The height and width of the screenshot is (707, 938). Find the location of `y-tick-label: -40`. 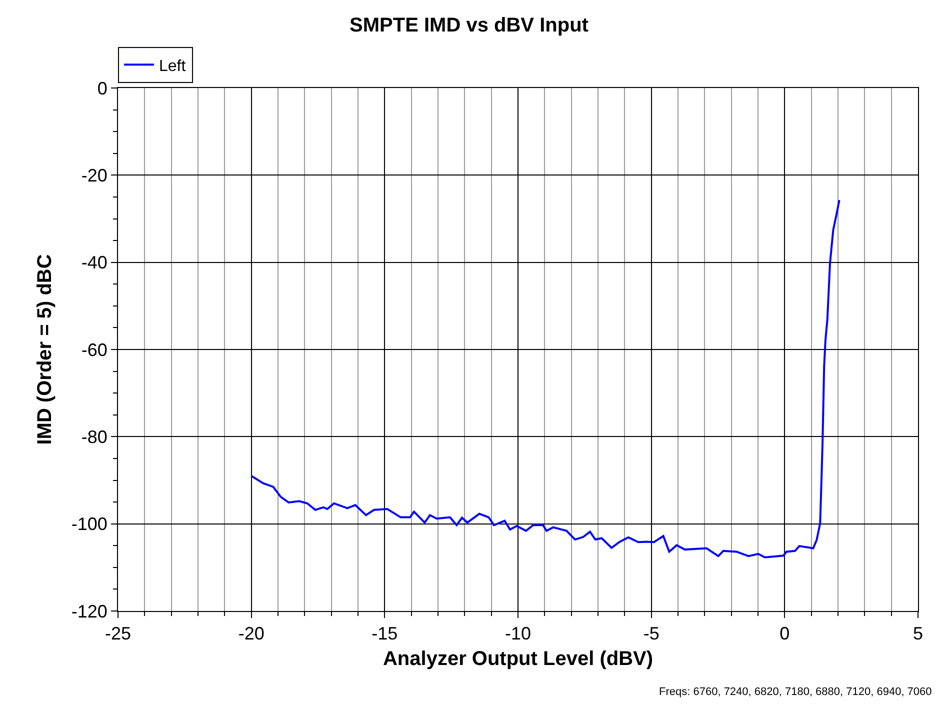

y-tick-label: -40 is located at coordinates (94, 262).